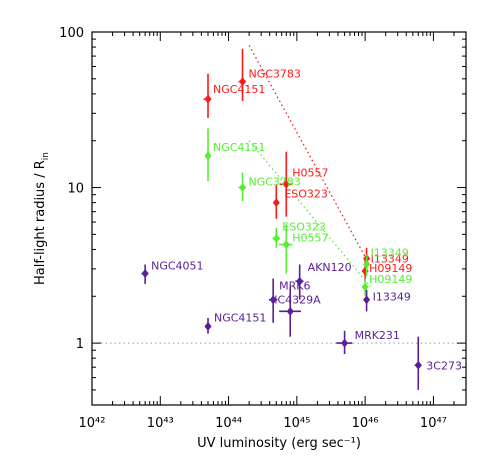 The height and width of the screenshot is (461, 491). I want to click on x-tick-label: 10⁴², so click(92, 423).